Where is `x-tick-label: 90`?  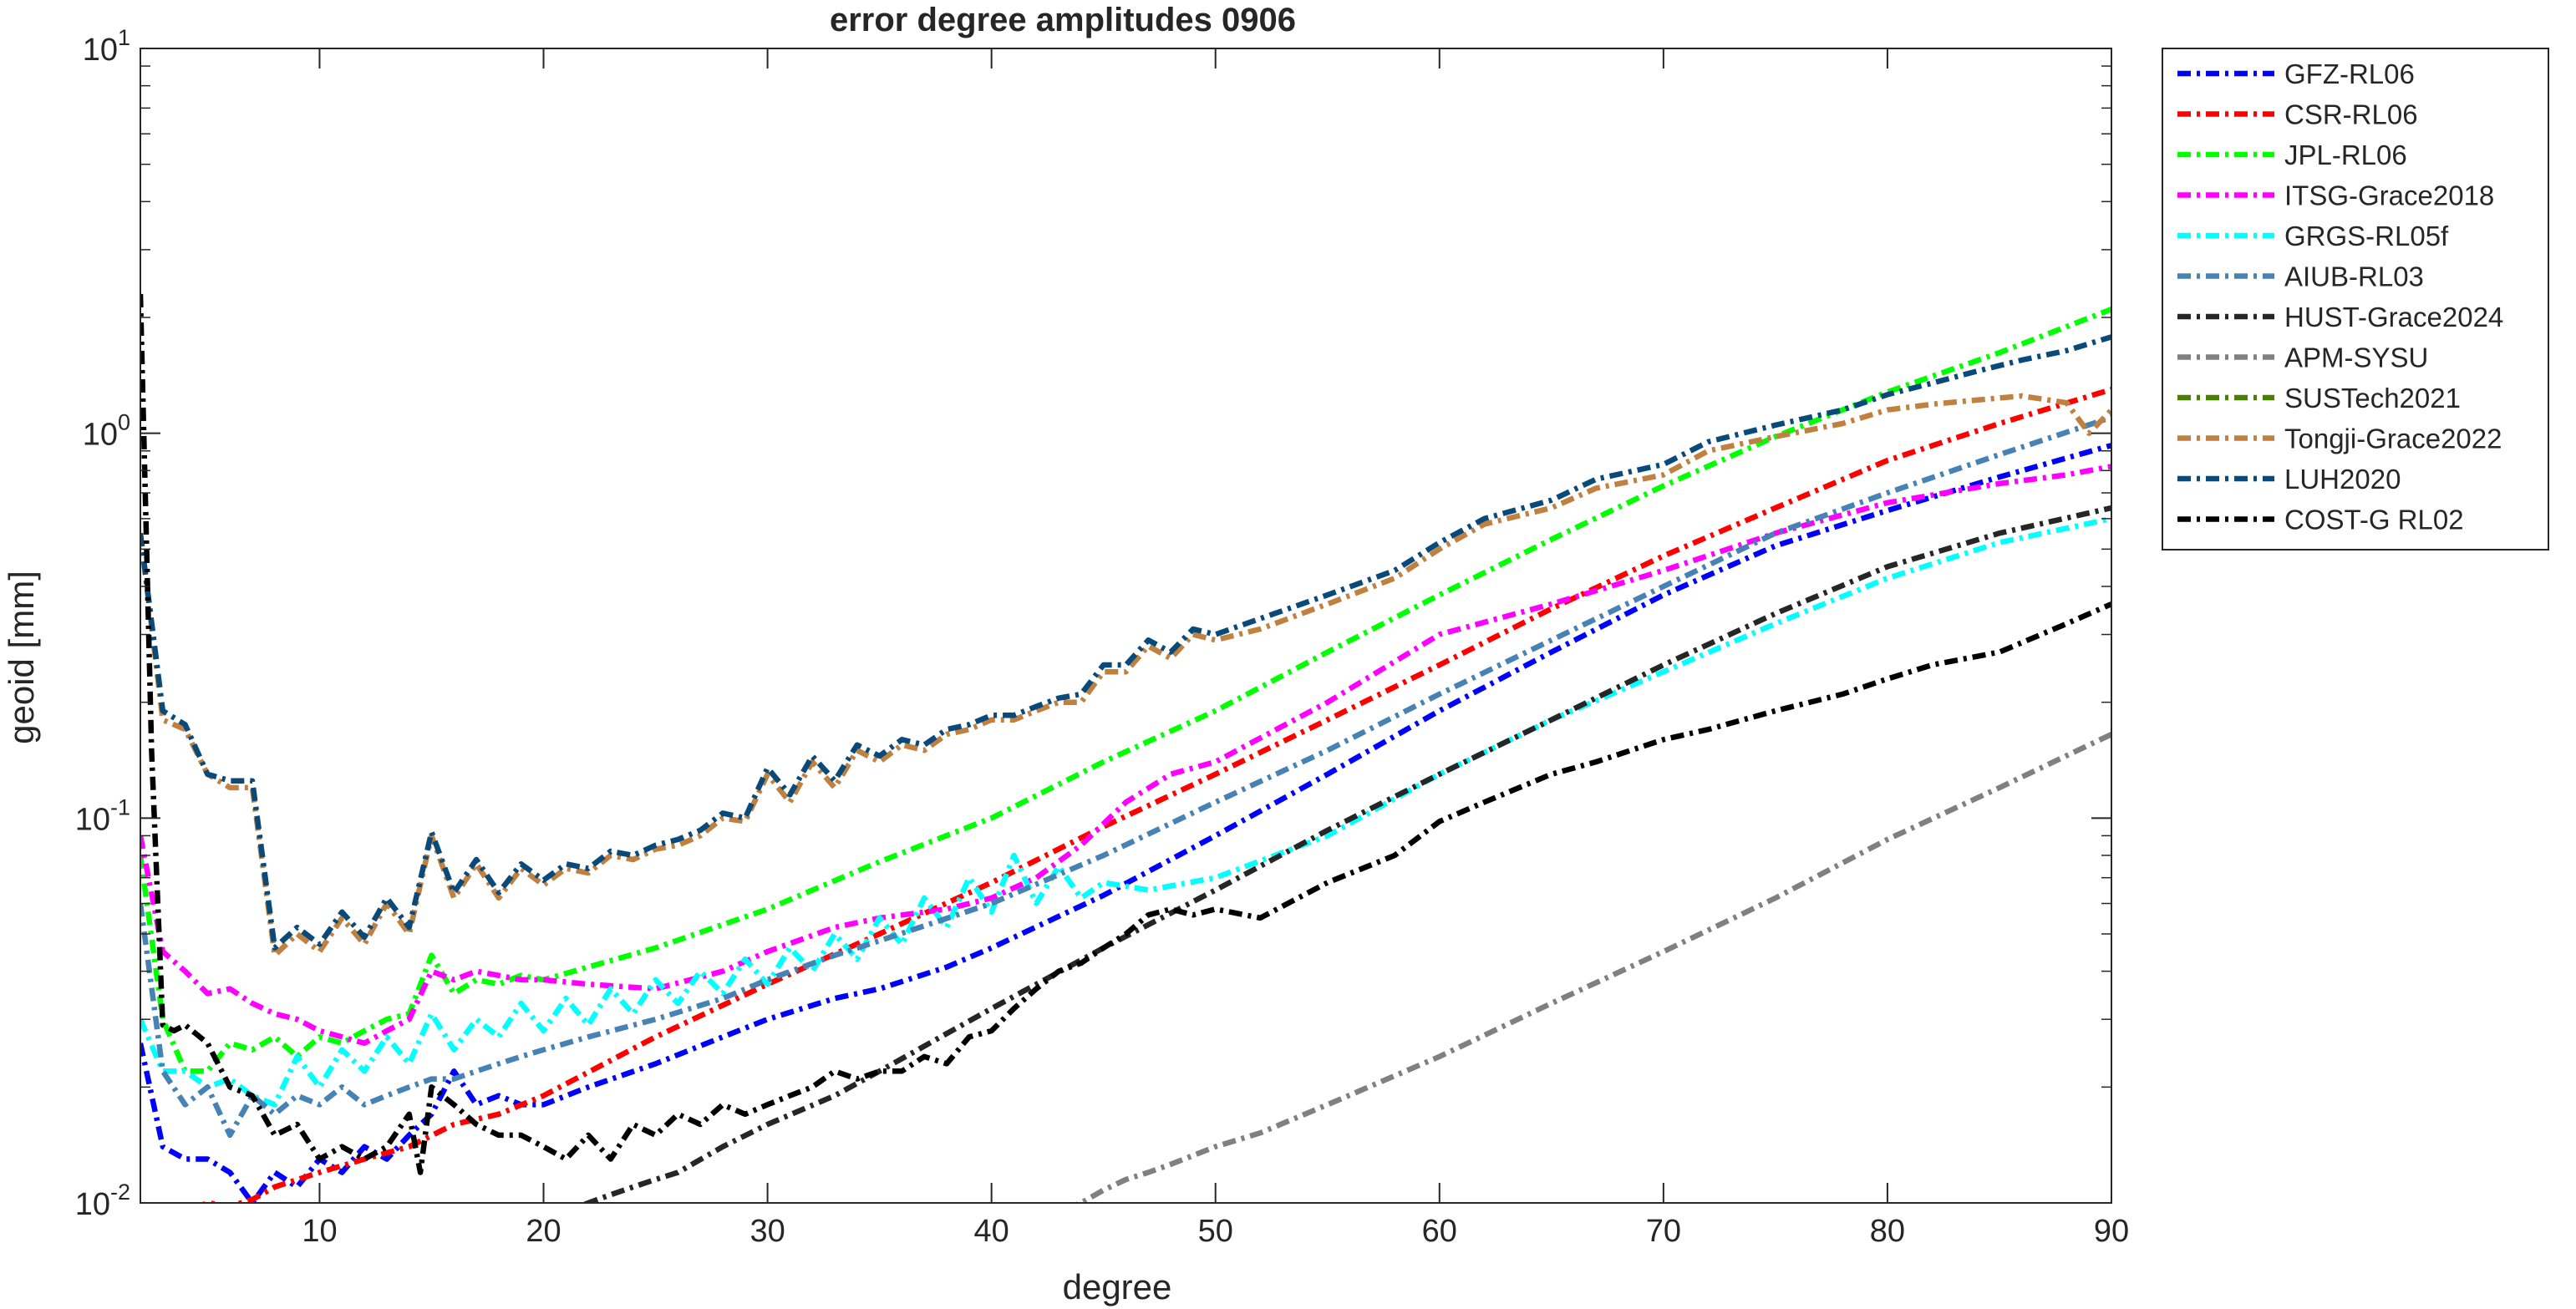 x-tick-label: 90 is located at coordinates (2111, 1231).